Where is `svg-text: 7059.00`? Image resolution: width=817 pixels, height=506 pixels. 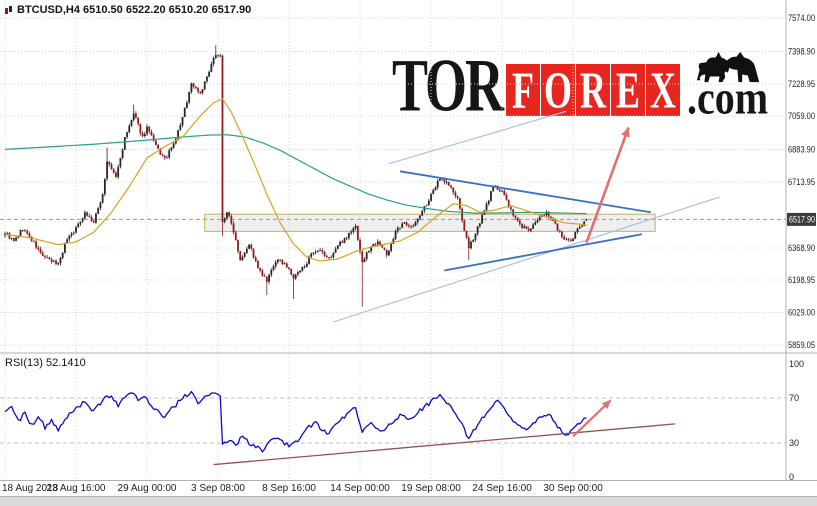
svg-text: 7059.00 is located at coordinates (801, 116).